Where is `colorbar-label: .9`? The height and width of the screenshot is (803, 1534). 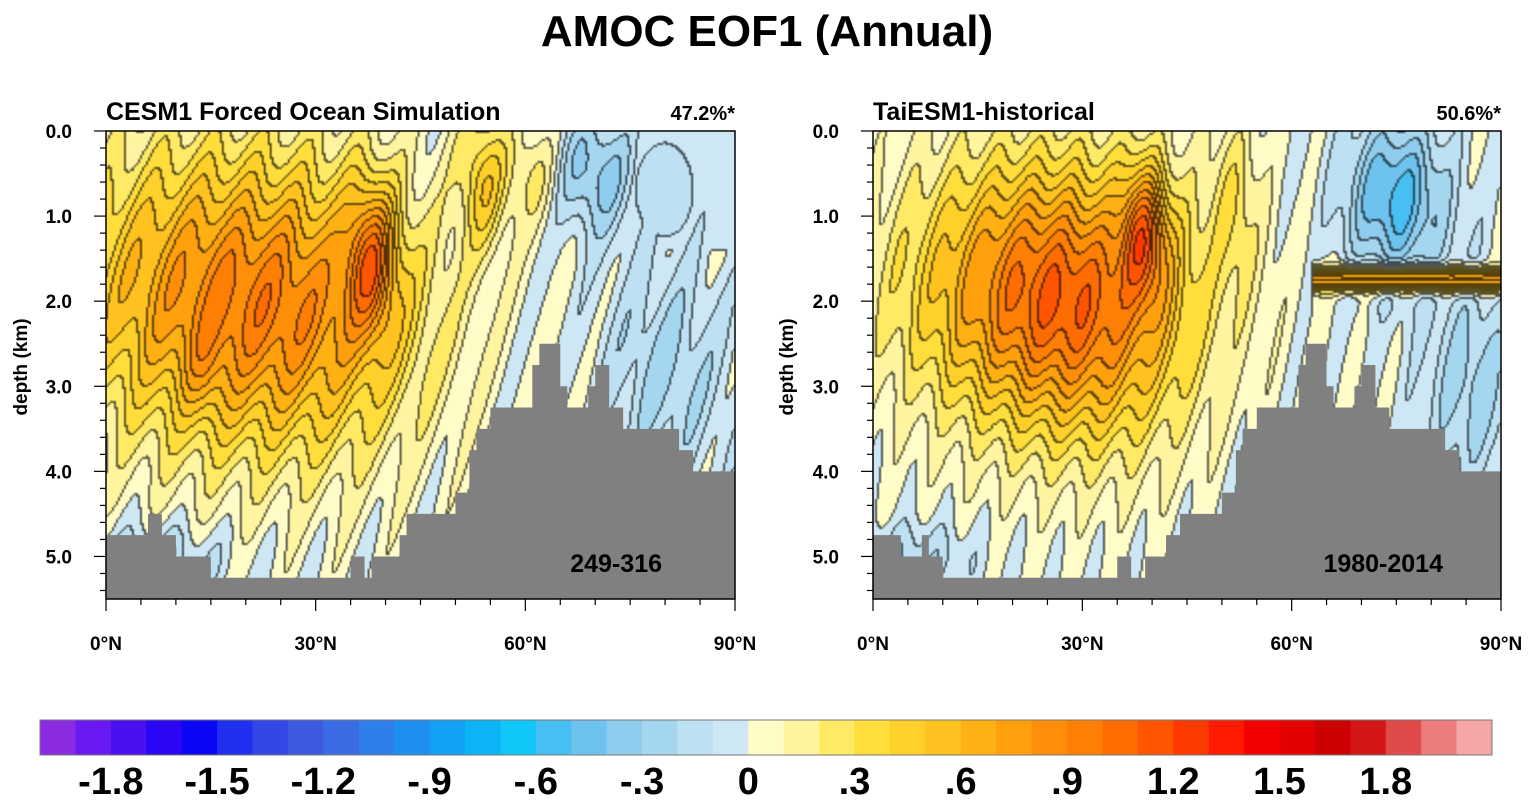 colorbar-label: .9 is located at coordinates (1067, 782).